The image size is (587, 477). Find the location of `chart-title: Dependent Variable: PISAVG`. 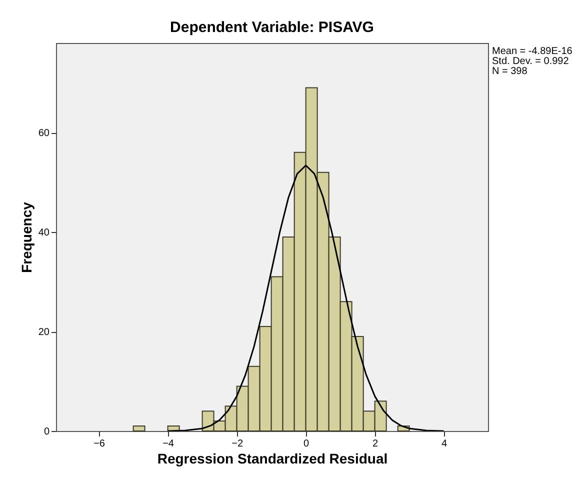

chart-title: Dependent Variable: PISAVG is located at coordinates (272, 27).